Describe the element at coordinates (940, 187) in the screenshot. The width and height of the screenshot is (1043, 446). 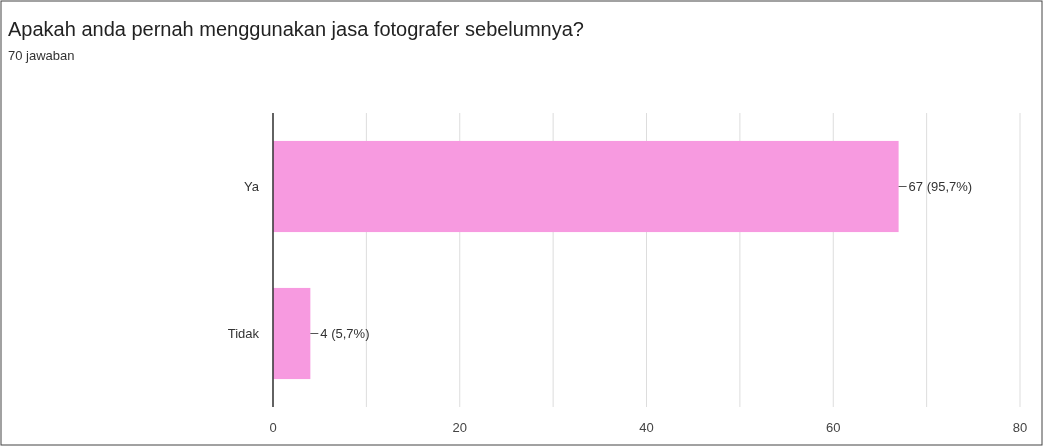
I see `data-label: 67 (95,7%)` at that location.